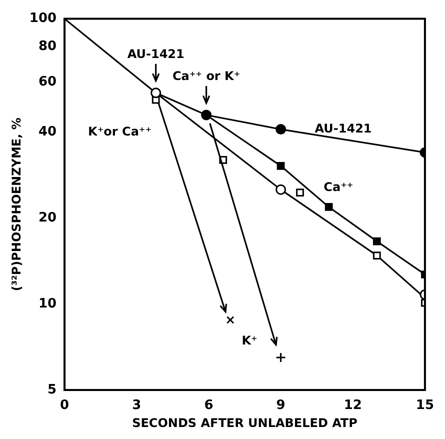 This screenshot has width=445, height=439. I want to click on x-tick-label: 15, so click(425, 406).